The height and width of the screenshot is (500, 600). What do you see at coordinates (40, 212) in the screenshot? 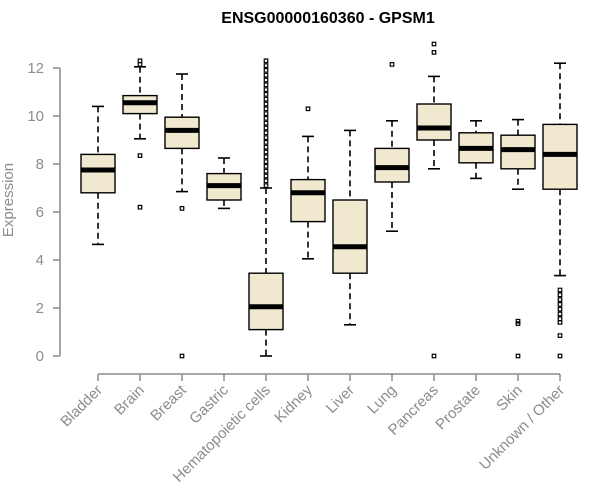
I see `y-tick-label: 6` at bounding box center [40, 212].